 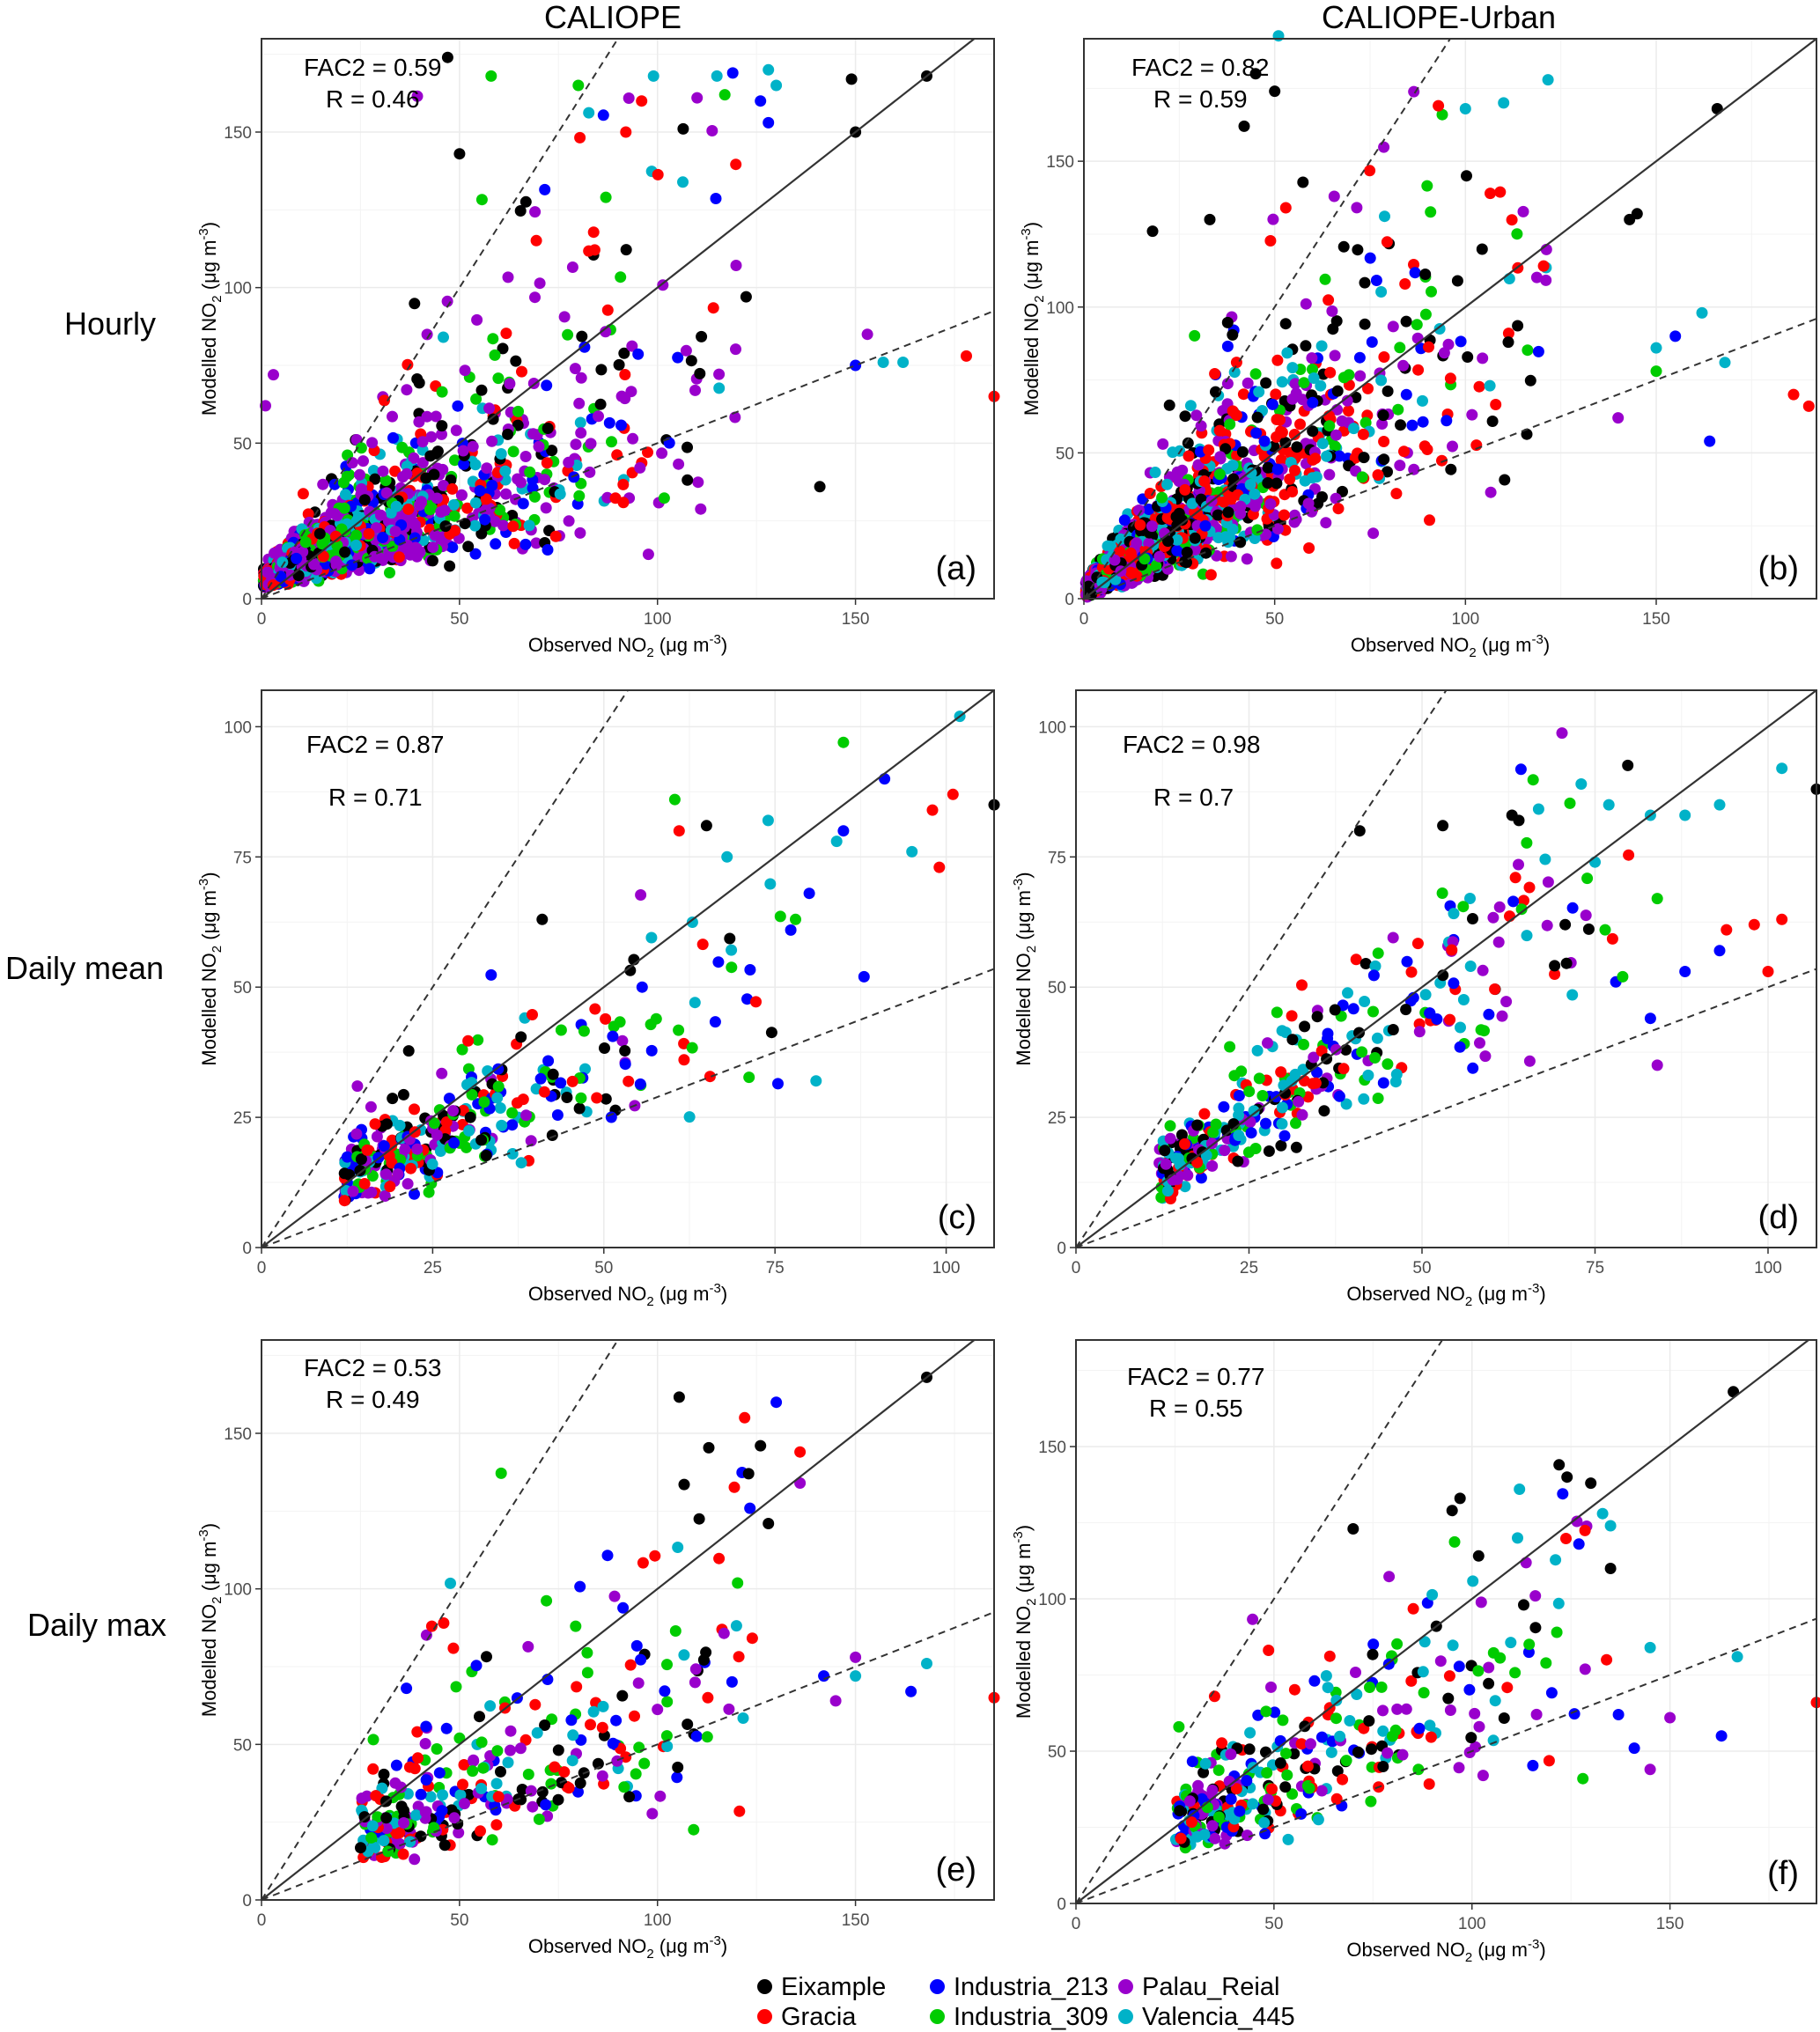 I want to click on y-tick-label: 100, so click(x=1060, y=308).